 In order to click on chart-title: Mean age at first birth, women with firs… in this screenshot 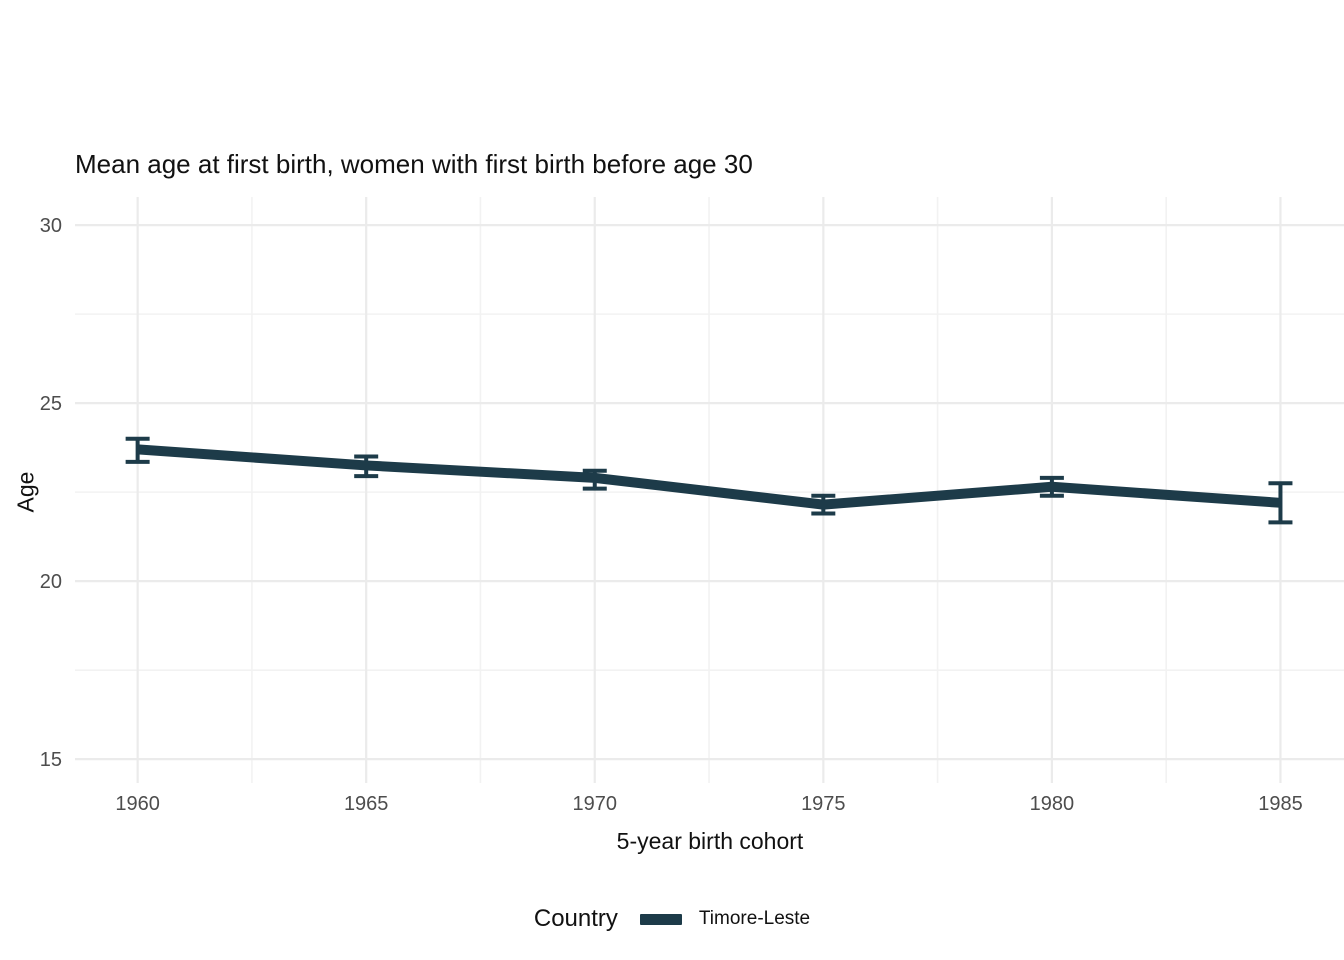, I will do `click(414, 164)`.